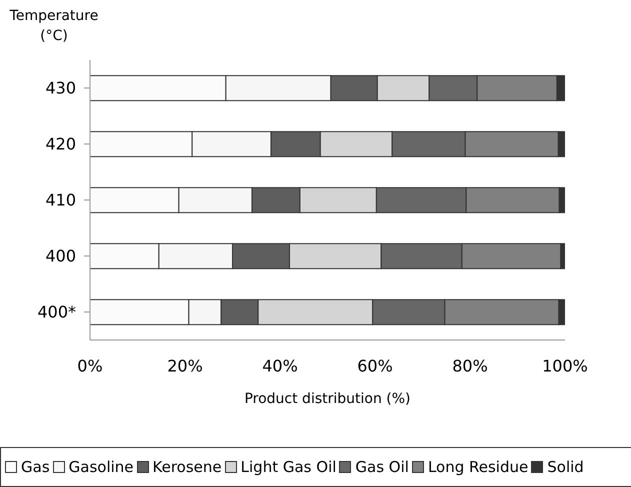 The height and width of the screenshot is (487, 631). What do you see at coordinates (327, 399) in the screenshot?
I see `x-axis-title: Product distribution (%)` at bounding box center [327, 399].